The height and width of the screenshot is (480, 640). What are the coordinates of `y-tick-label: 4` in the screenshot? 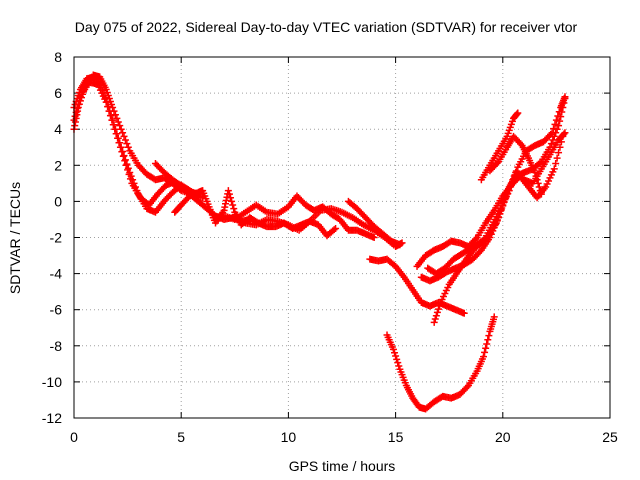 It's located at (58, 129).